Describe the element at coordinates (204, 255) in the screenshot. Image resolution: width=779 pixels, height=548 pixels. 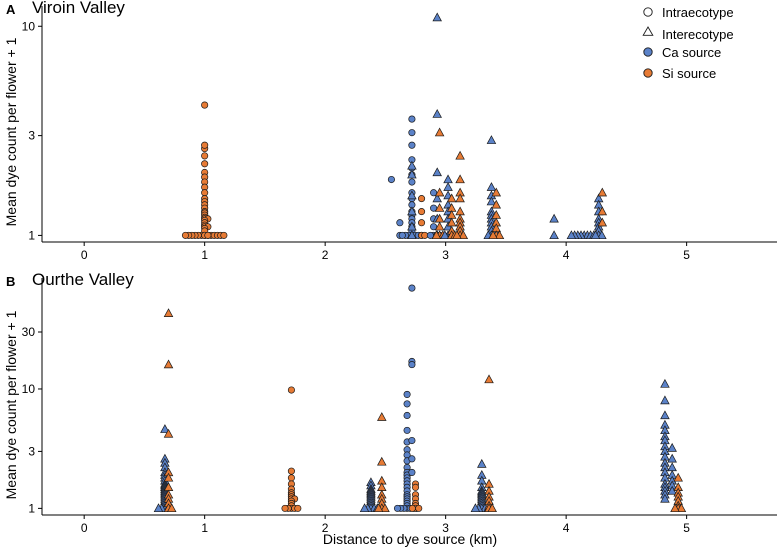
I see `panel-a-x-tick-label: 1` at that location.